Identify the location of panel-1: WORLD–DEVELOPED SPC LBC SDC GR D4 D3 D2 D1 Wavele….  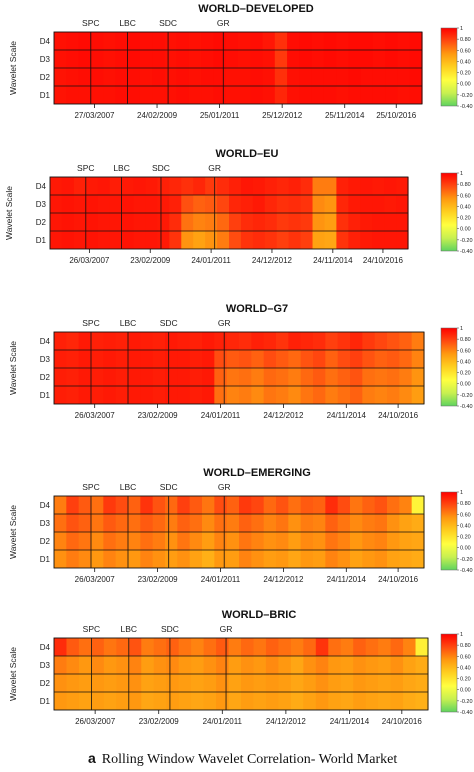
(240, 61).